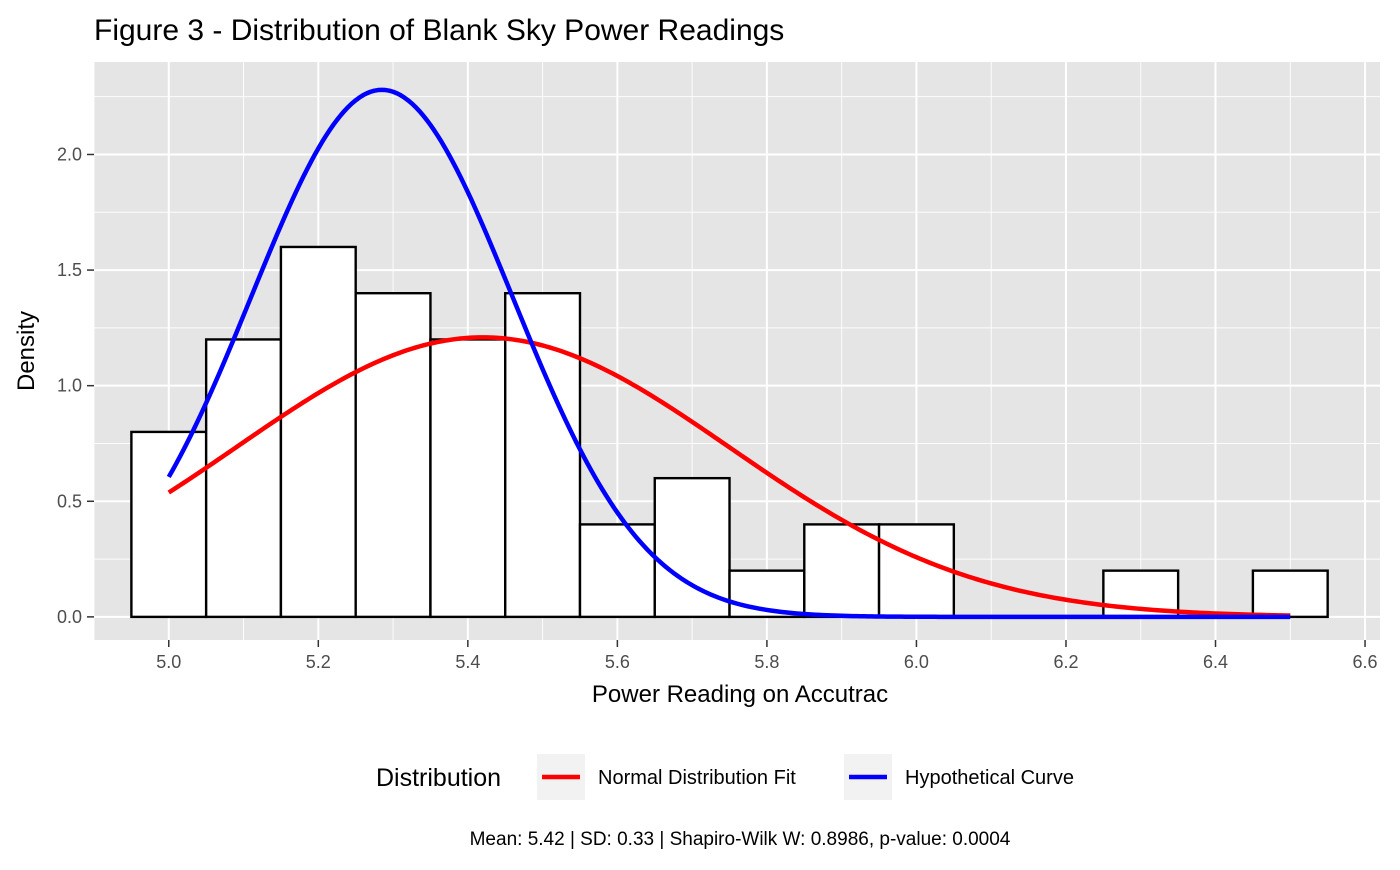 This screenshot has height=870, width=1400. What do you see at coordinates (69, 386) in the screenshot?
I see `y-tick-label: 1.0` at bounding box center [69, 386].